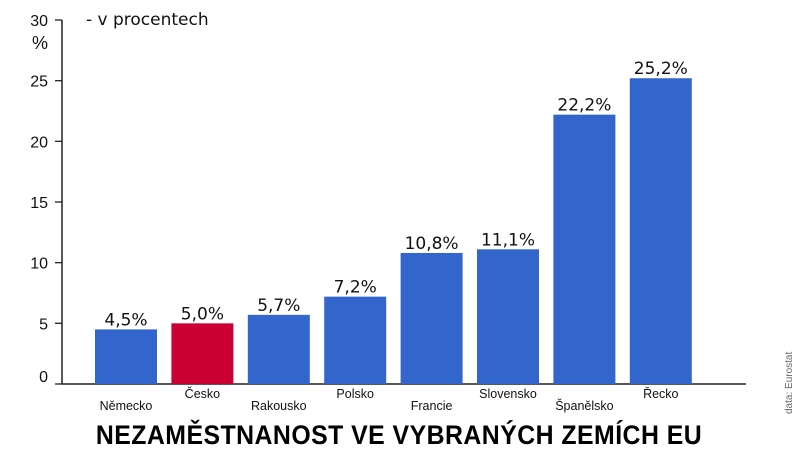  Describe the element at coordinates (39, 264) in the screenshot. I see `y-tick-label: 10` at that location.